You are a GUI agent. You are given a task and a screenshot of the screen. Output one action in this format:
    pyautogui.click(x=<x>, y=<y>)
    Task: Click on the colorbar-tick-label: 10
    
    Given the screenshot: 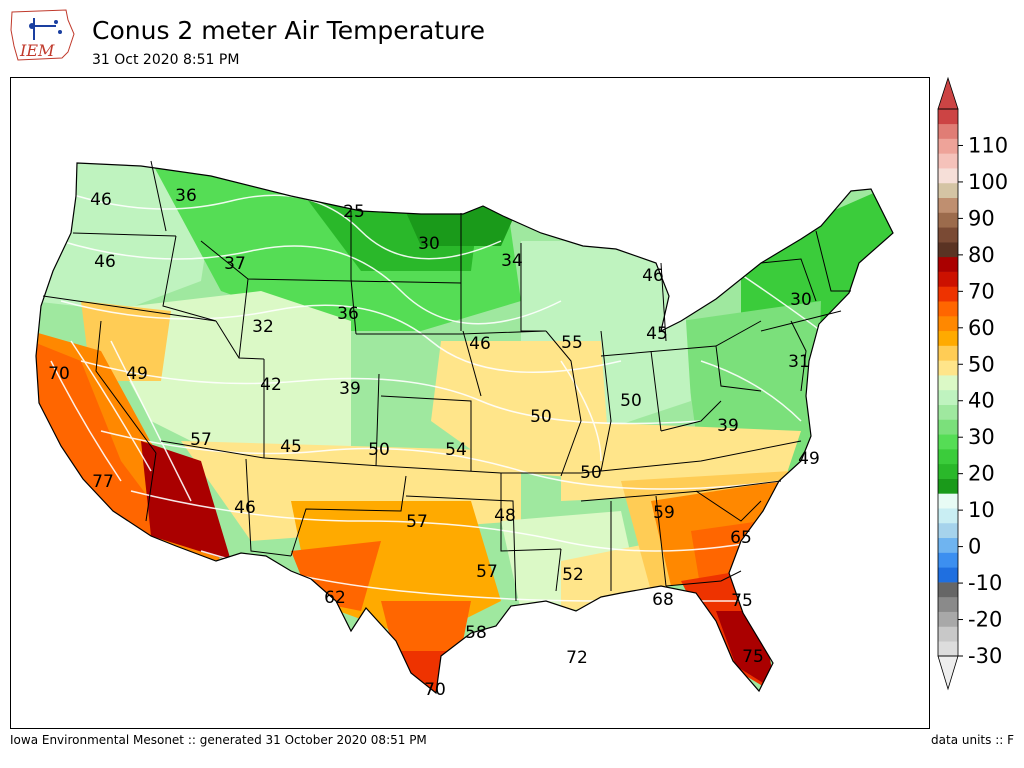 What is the action you would take?
    pyautogui.click(x=981, y=510)
    